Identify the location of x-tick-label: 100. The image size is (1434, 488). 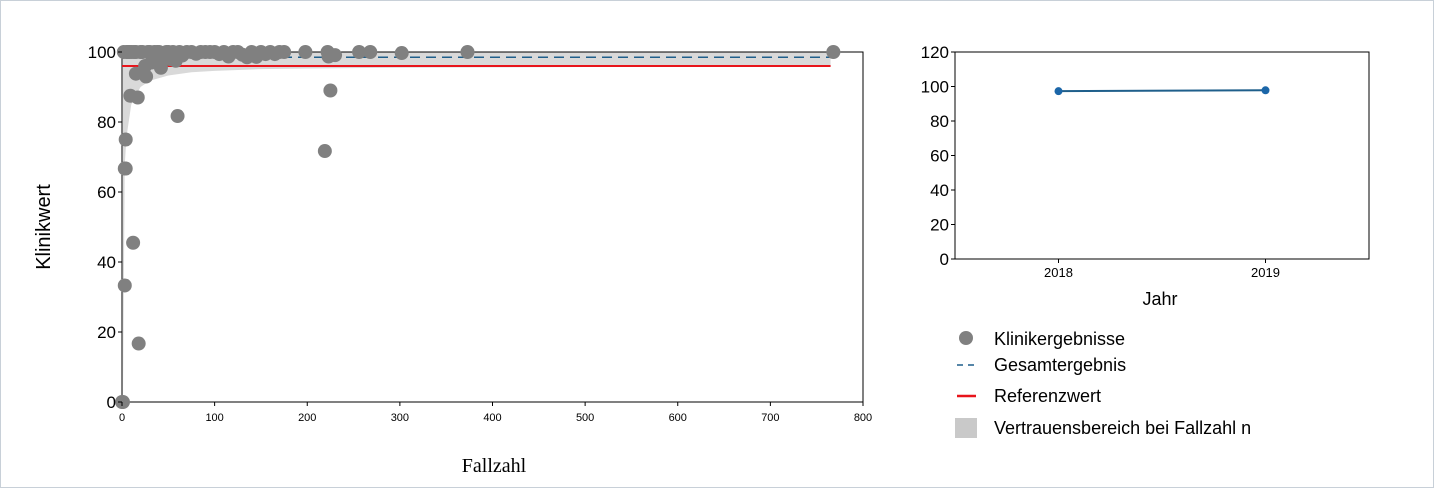
(214, 418).